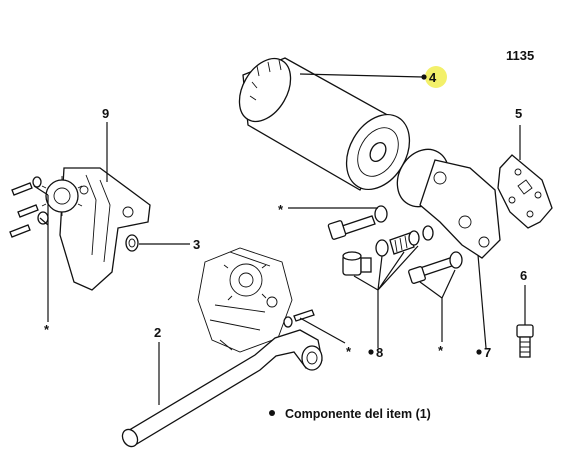 The width and height of the screenshot is (578, 475). Describe the element at coordinates (448, 203) in the screenshot. I see `filter-support` at that location.